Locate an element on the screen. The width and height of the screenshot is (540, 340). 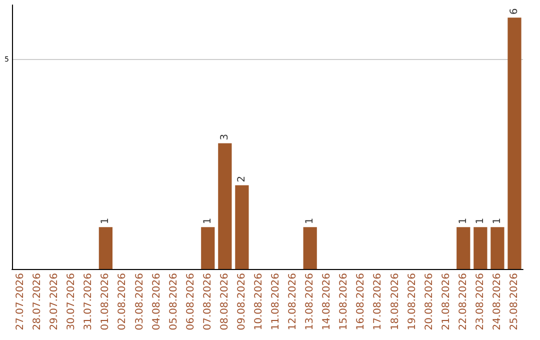
x-tick-label: 12.08.2026 is located at coordinates (293, 301).